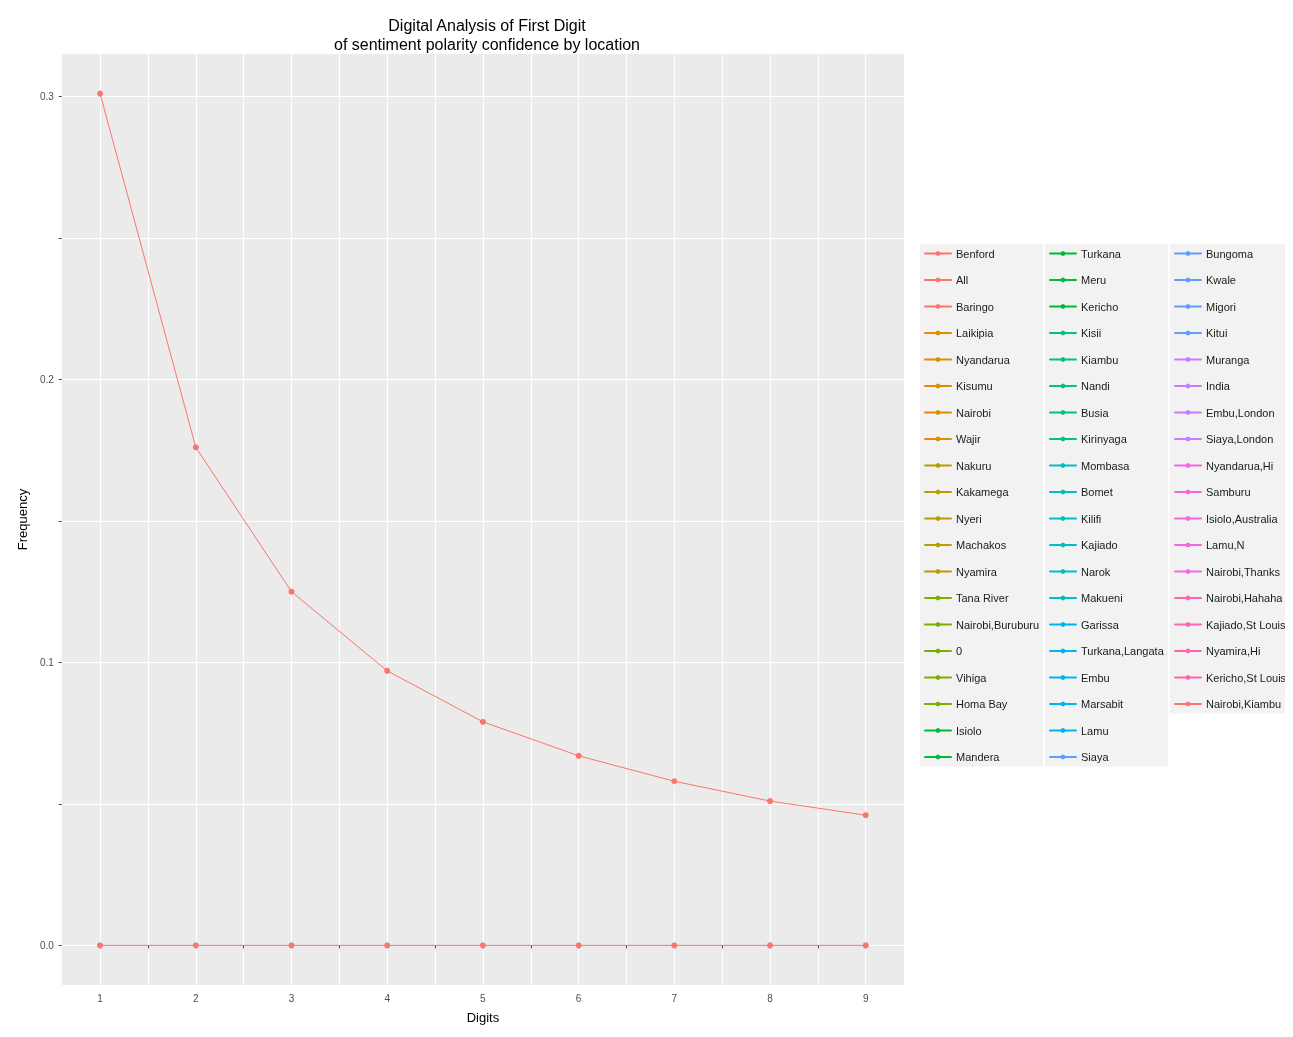 This screenshot has height=1037, width=1293. I want to click on x-tick-label: 9, so click(865, 998).